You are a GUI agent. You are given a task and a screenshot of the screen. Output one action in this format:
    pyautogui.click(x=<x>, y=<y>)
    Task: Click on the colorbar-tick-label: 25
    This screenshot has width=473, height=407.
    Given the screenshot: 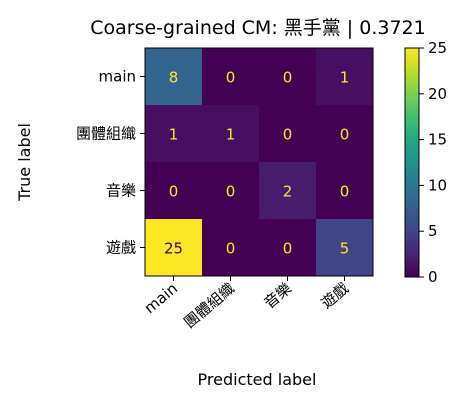 What is the action you would take?
    pyautogui.click(x=437, y=48)
    